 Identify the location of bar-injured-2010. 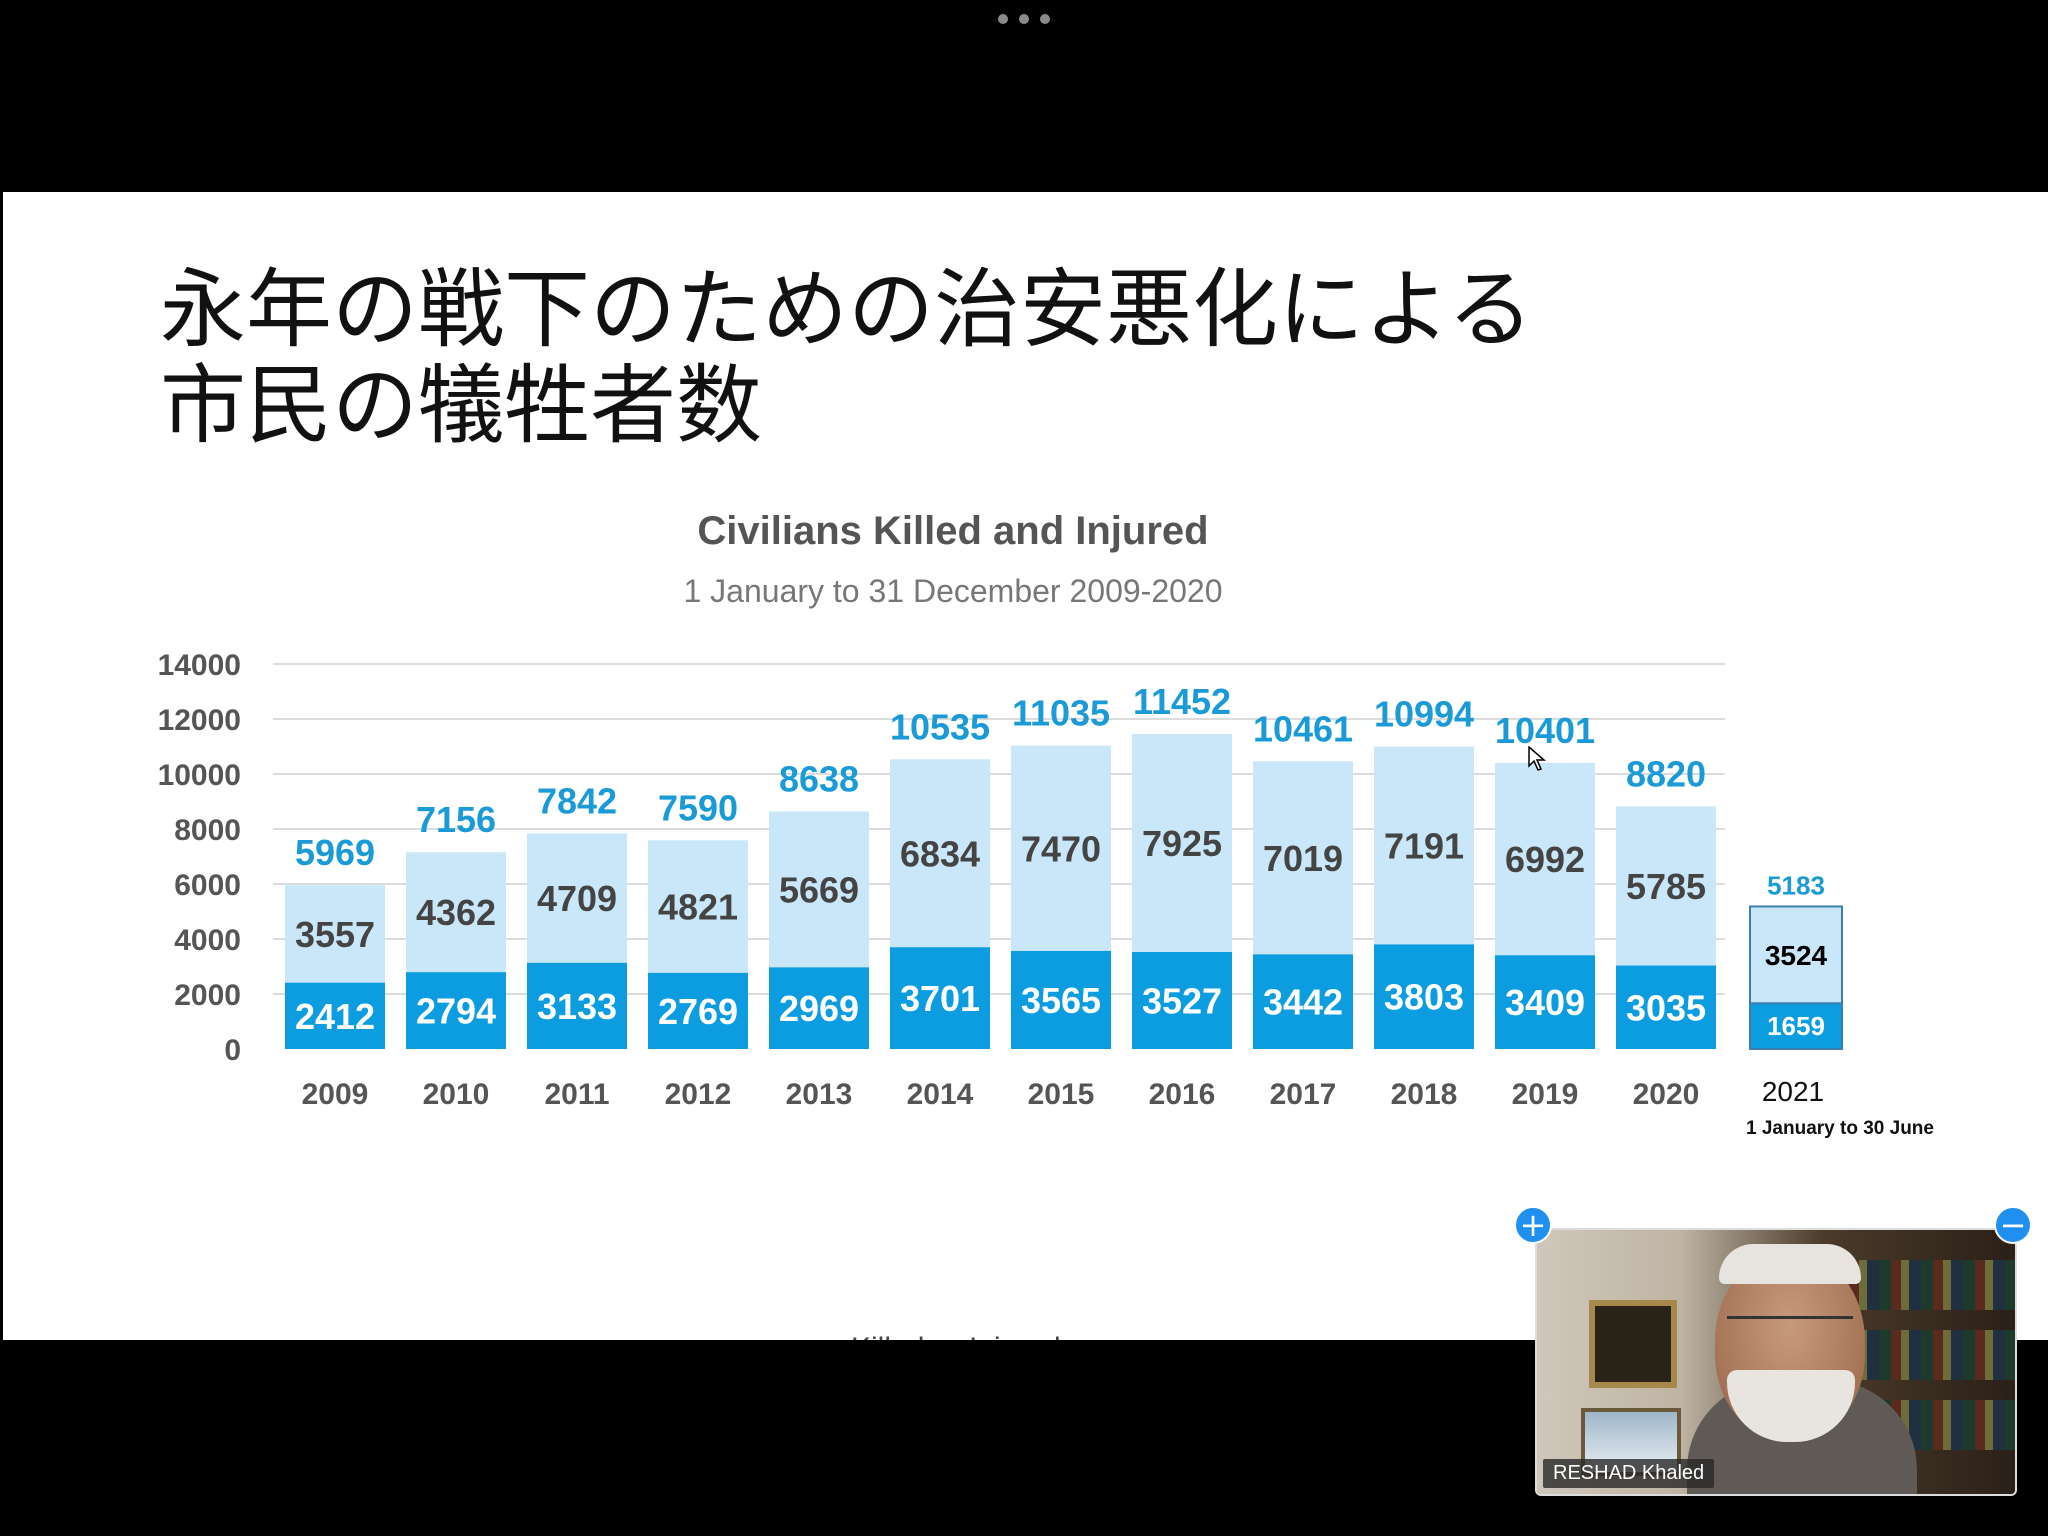
(456, 912).